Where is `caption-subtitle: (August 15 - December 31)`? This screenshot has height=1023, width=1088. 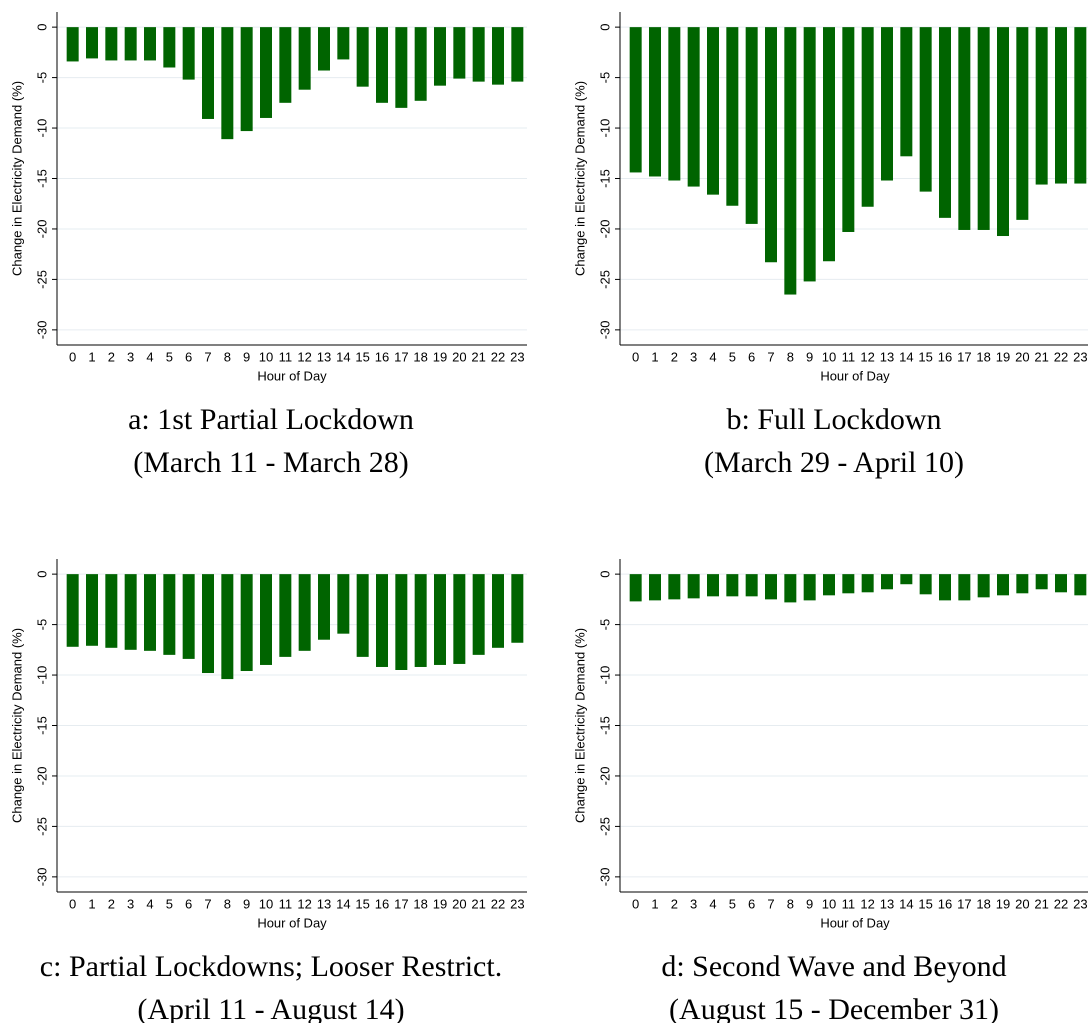 caption-subtitle: (August 15 - December 31) is located at coordinates (834, 1008).